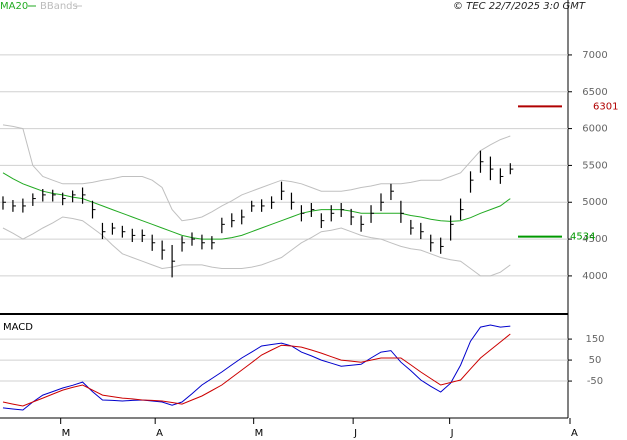 The height and width of the screenshot is (440, 627). Describe the element at coordinates (595, 381) in the screenshot. I see `y-tick-label: -50` at that location.